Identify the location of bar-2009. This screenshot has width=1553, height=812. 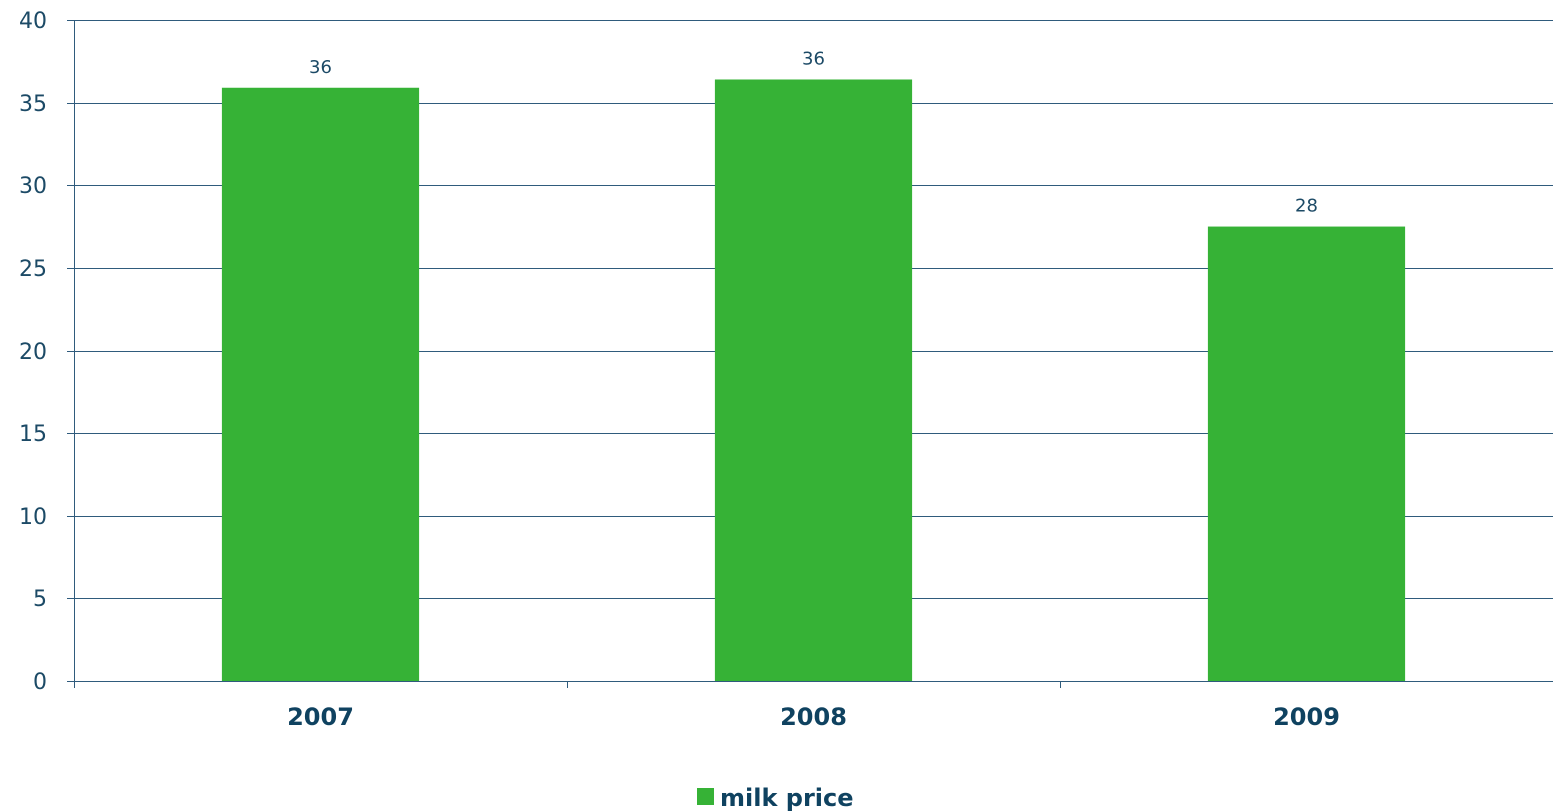
(1306, 453).